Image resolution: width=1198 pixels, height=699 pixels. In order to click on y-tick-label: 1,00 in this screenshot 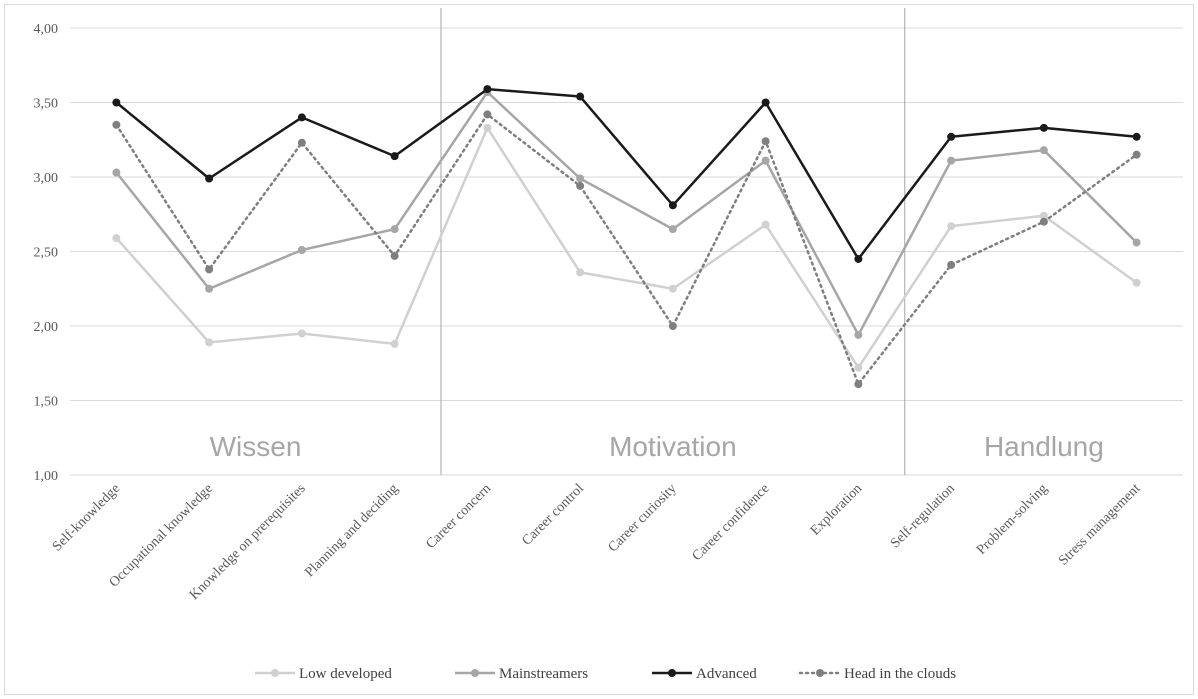, I will do `click(46, 476)`.